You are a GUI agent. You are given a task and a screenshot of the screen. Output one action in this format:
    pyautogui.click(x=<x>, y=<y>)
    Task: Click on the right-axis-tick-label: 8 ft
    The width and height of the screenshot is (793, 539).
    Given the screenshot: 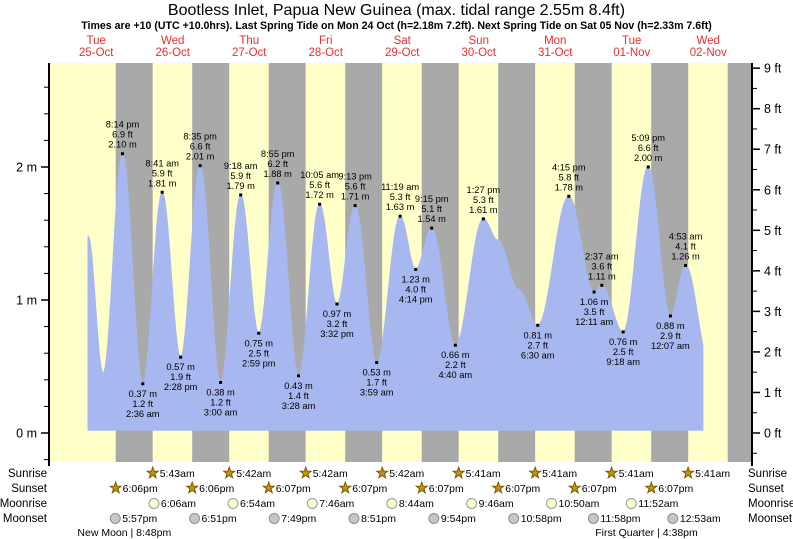 What is the action you would take?
    pyautogui.click(x=773, y=109)
    